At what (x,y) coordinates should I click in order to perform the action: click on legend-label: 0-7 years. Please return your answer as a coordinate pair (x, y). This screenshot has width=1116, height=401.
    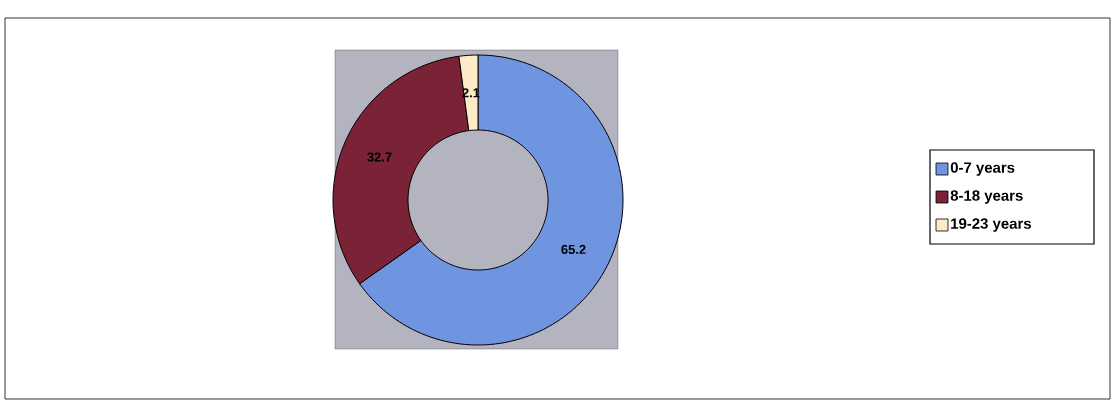
    Looking at the image, I should click on (982, 169).